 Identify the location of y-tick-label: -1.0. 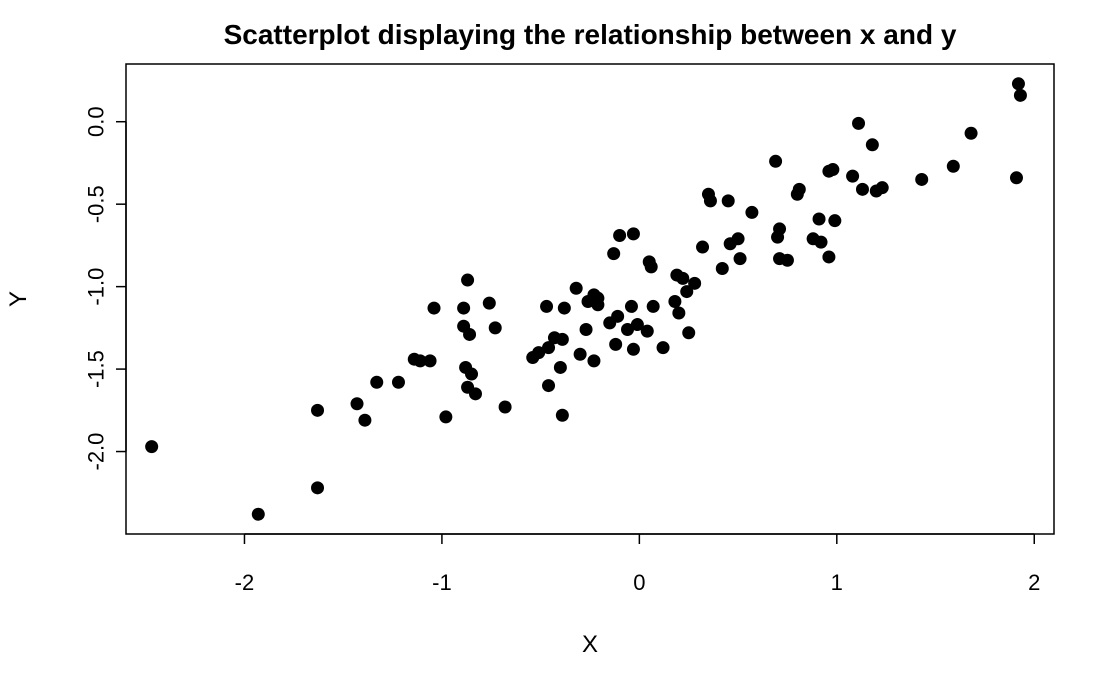
(96, 287).